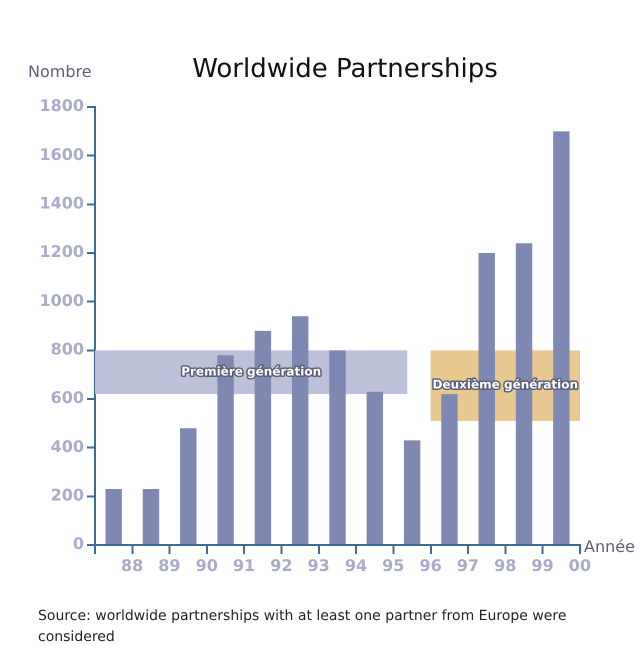 The image size is (642, 651). What do you see at coordinates (244, 565) in the screenshot?
I see `x-tick-label: 91` at bounding box center [244, 565].